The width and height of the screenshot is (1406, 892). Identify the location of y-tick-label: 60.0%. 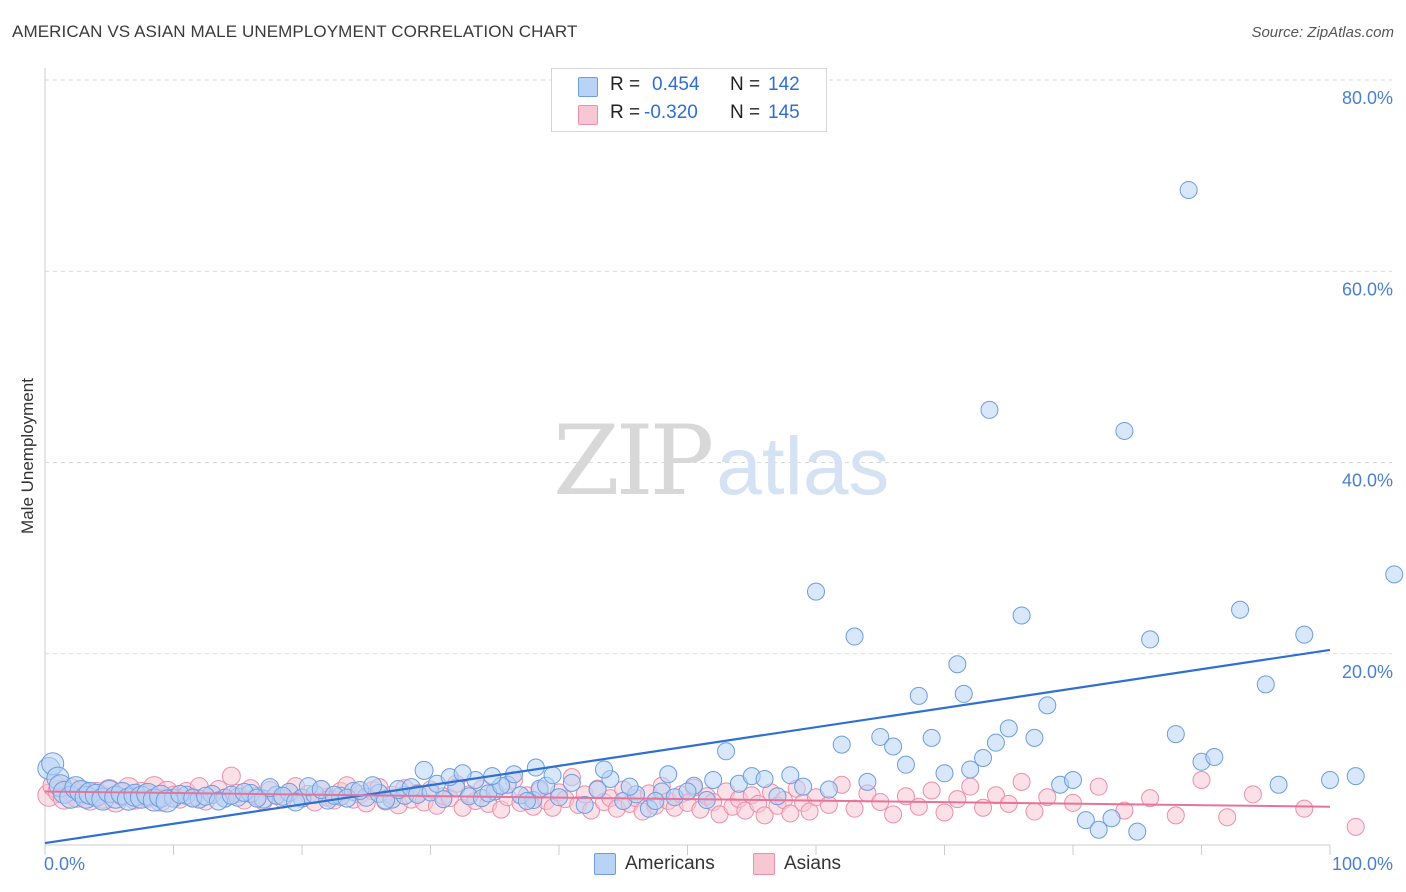
(1367, 289).